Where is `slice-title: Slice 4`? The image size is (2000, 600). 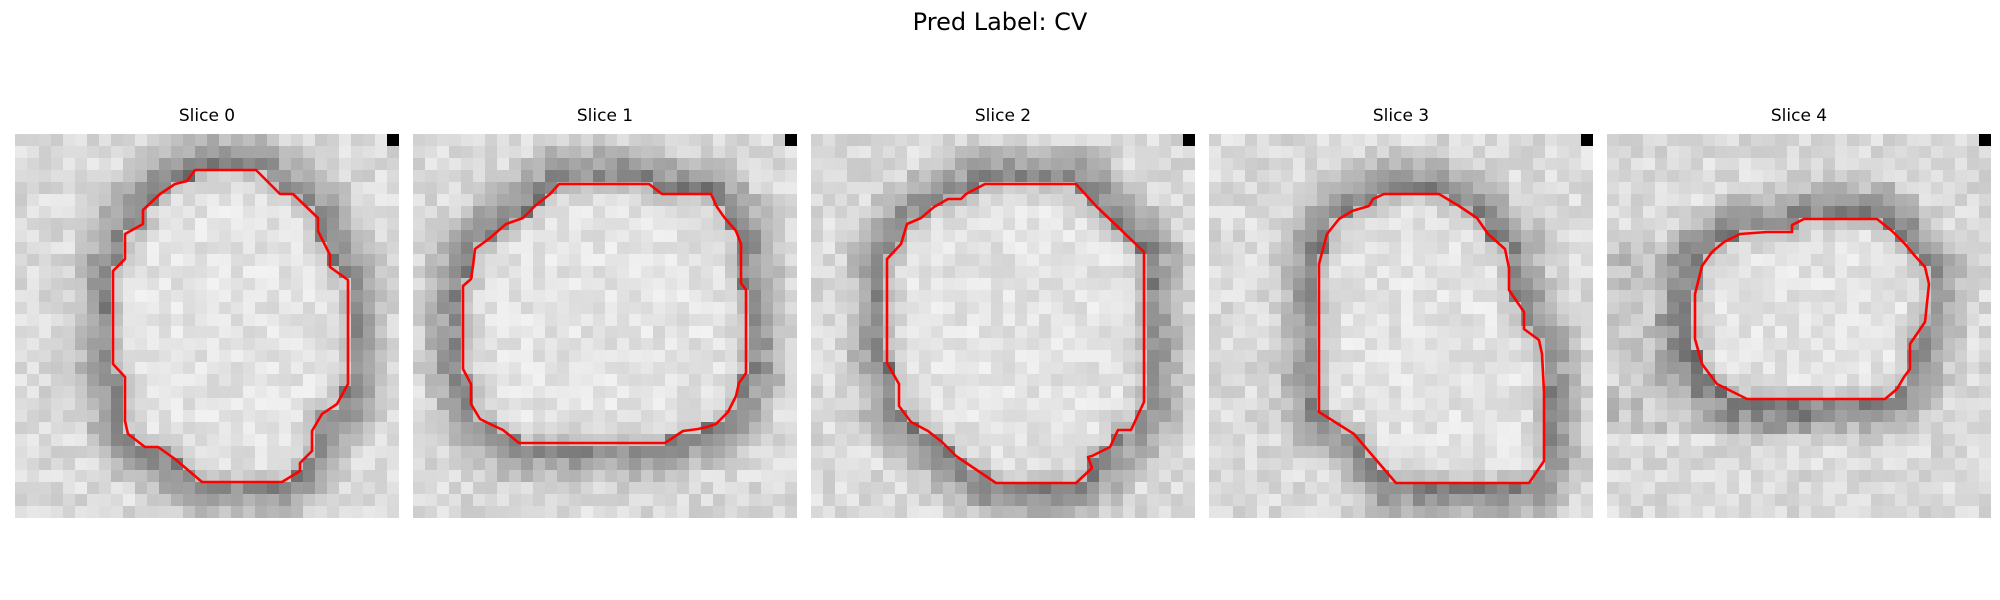 slice-title: Slice 4 is located at coordinates (1799, 116).